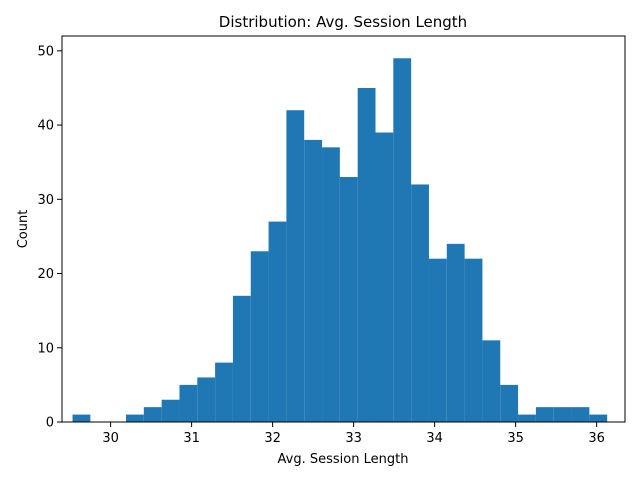  Describe the element at coordinates (49, 237) in the screenshot. I see `y-axis-ticks: 0 10 20 30 40 50` at that location.